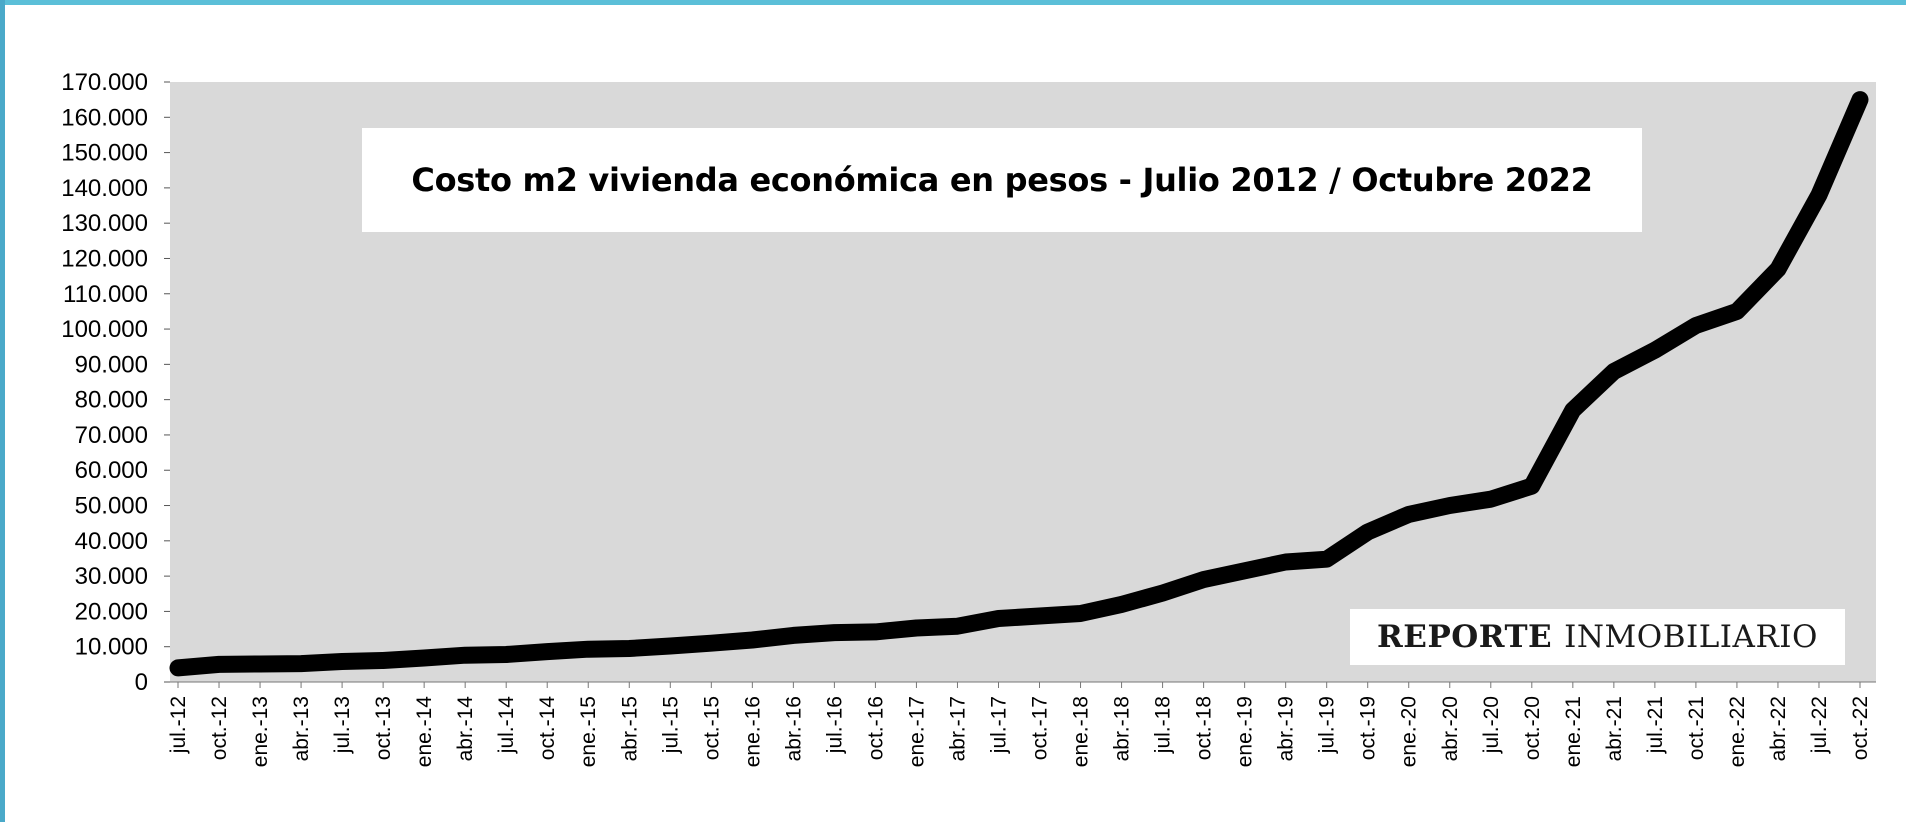 The height and width of the screenshot is (822, 1906). I want to click on x-tick-label: ene.-15, so click(588, 731).